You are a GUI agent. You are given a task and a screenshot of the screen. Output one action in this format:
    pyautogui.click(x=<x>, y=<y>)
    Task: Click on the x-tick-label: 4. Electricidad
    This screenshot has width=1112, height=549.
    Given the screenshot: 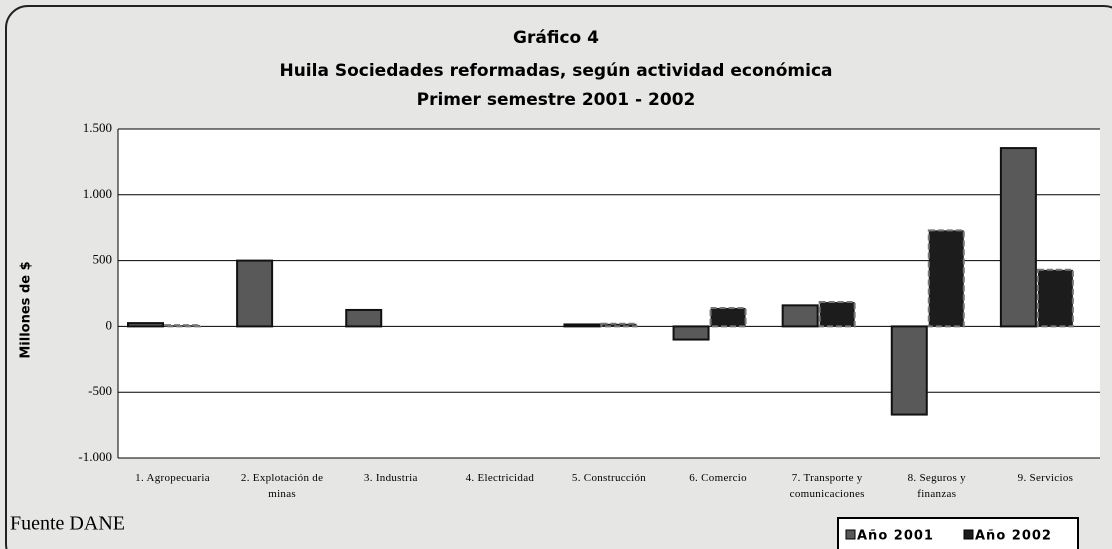 What is the action you would take?
    pyautogui.click(x=500, y=478)
    